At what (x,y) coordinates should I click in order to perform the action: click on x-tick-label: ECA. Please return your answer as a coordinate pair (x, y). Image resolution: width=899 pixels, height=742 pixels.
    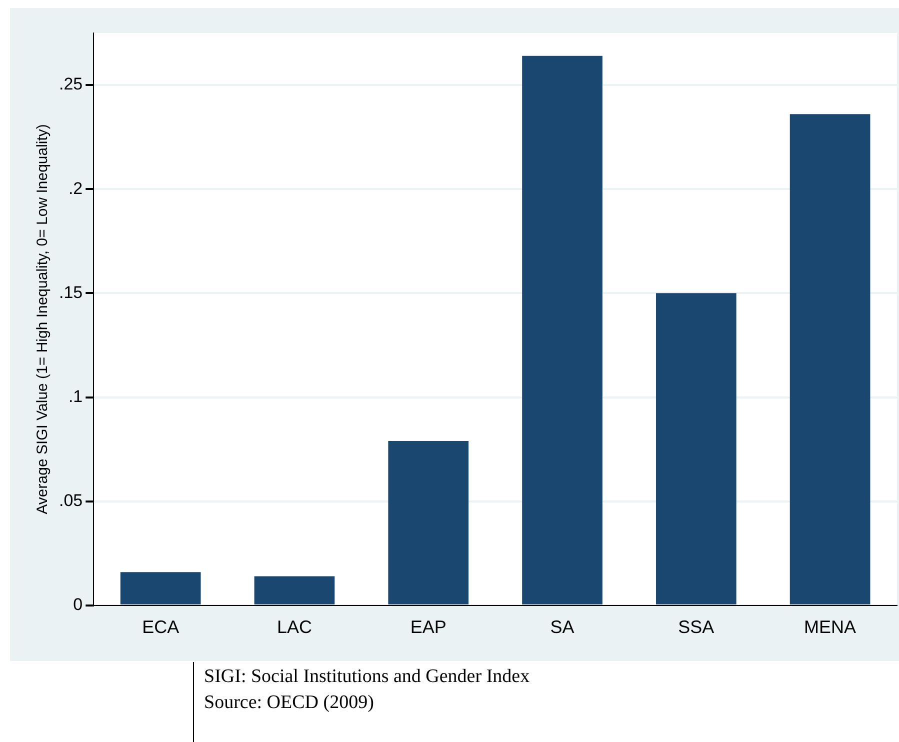
    Looking at the image, I should click on (161, 627).